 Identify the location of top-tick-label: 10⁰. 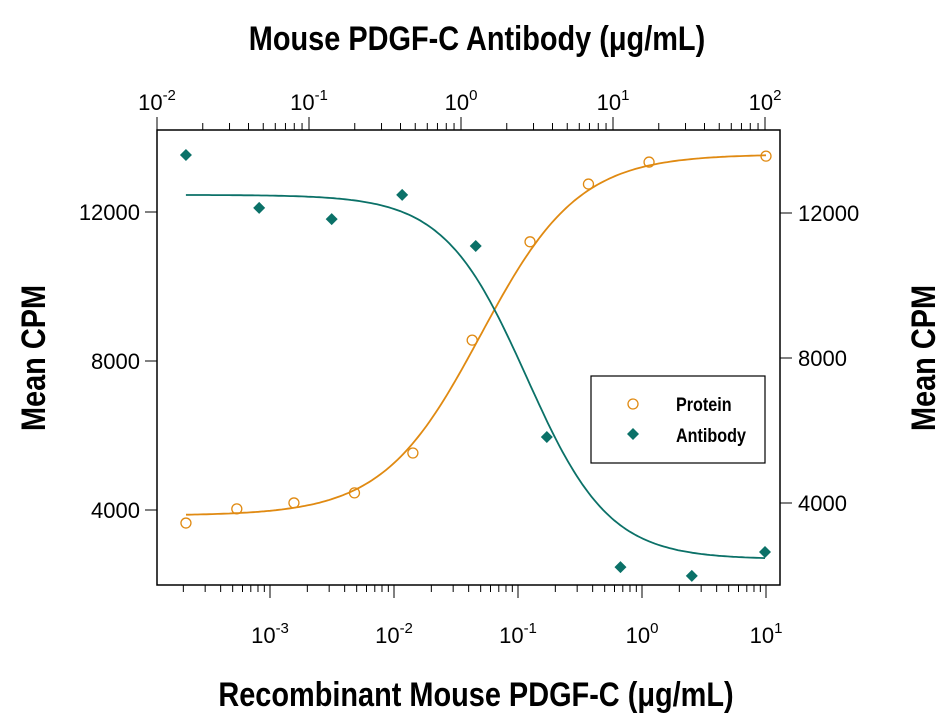
(461, 101).